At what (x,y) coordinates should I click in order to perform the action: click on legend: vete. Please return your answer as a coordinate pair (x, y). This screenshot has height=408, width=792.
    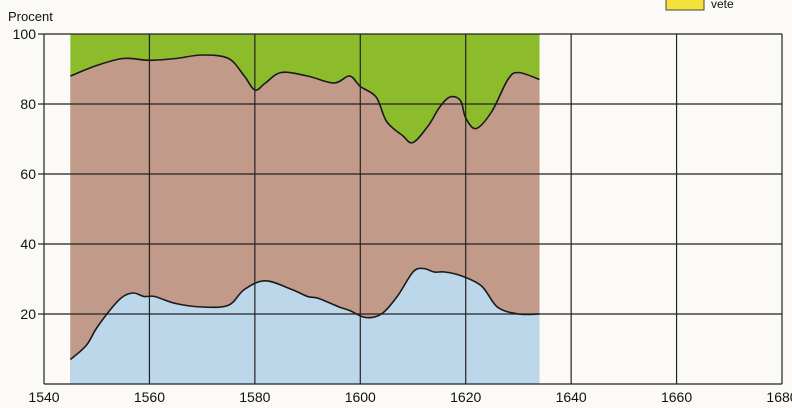
    Looking at the image, I should click on (699, 5).